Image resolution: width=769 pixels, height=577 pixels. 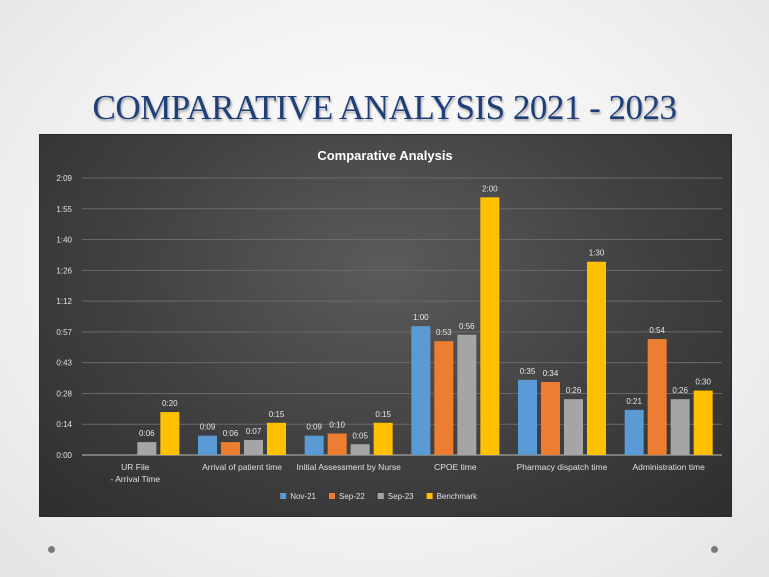 What do you see at coordinates (337, 425) in the screenshot?
I see `data-label: 0:10` at bounding box center [337, 425].